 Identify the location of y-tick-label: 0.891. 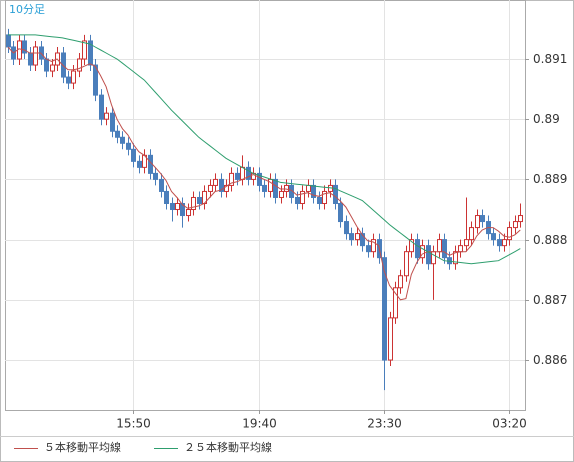
(550, 59).